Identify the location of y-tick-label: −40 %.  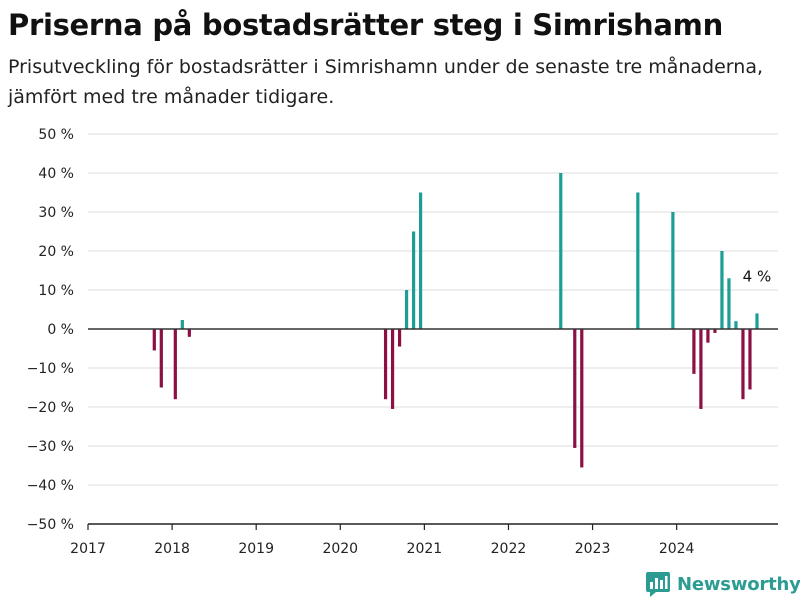
(50, 486).